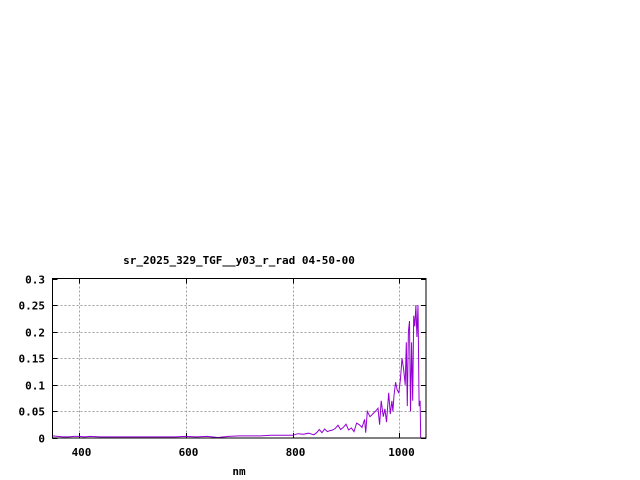 The width and height of the screenshot is (640, 480). Describe the element at coordinates (35, 280) in the screenshot. I see `y-tick-label: 0.3` at that location.